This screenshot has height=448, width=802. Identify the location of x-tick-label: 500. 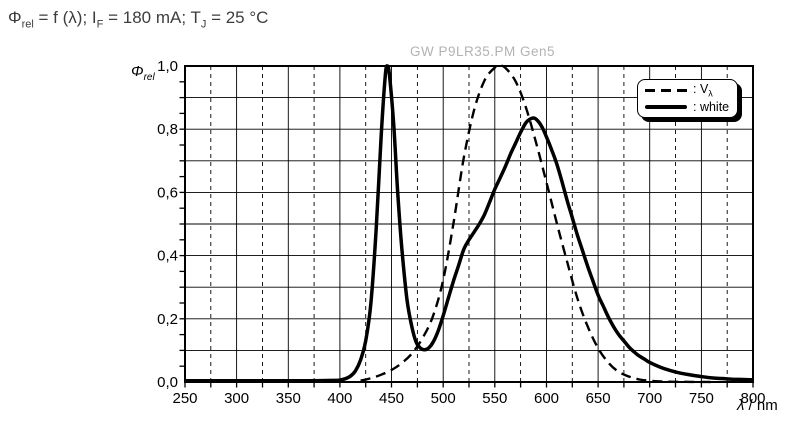
(443, 398).